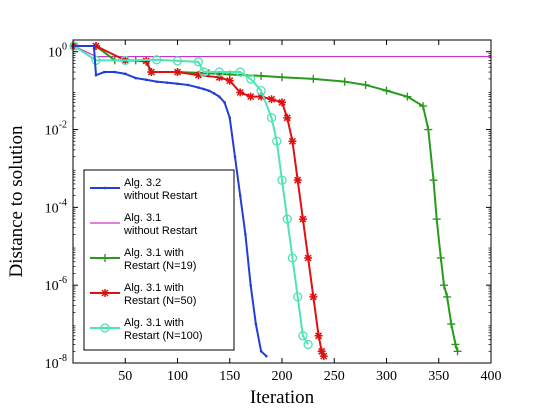 The height and width of the screenshot is (410, 545). I want to click on series-2-line, so click(282, 51).